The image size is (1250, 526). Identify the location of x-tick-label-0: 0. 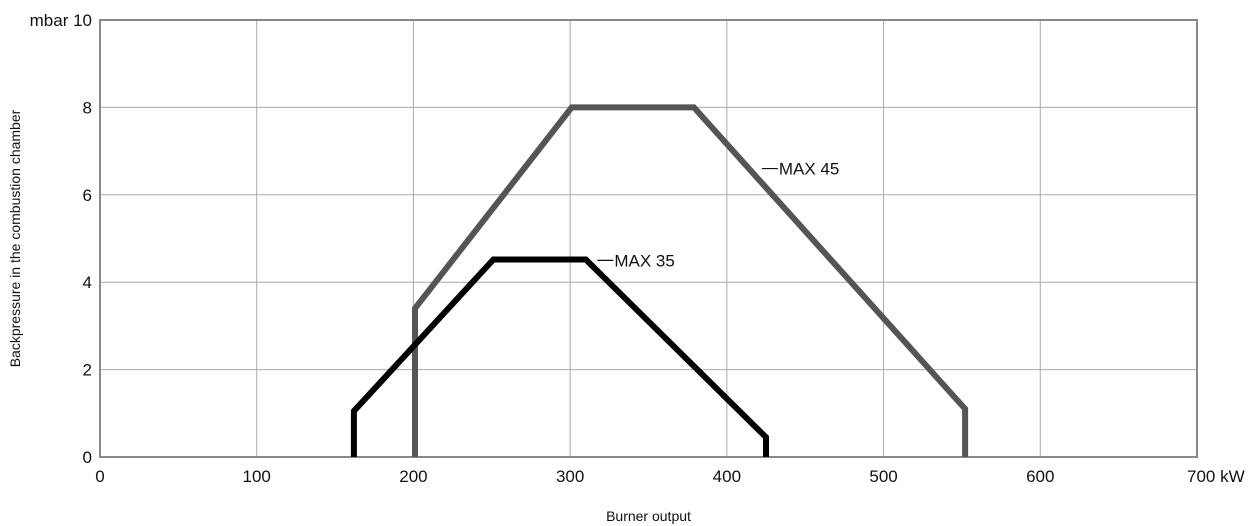
(99, 476).